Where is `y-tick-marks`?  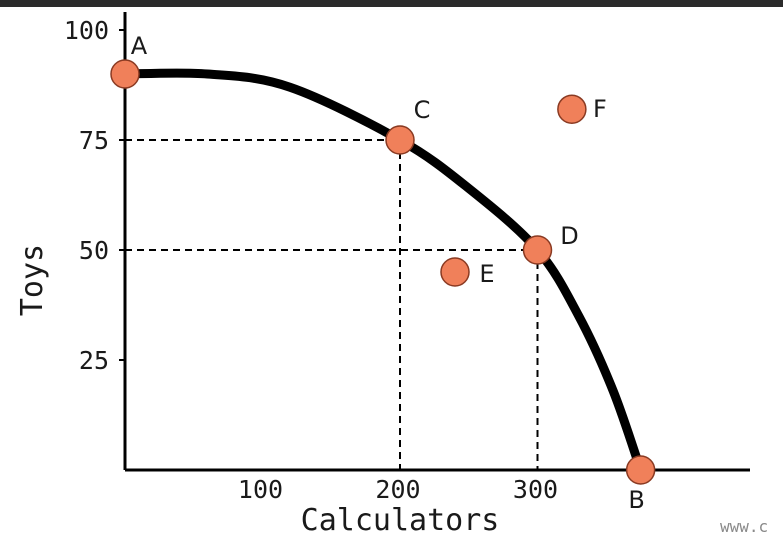
y-tick-marks is located at coordinates (122, 195).